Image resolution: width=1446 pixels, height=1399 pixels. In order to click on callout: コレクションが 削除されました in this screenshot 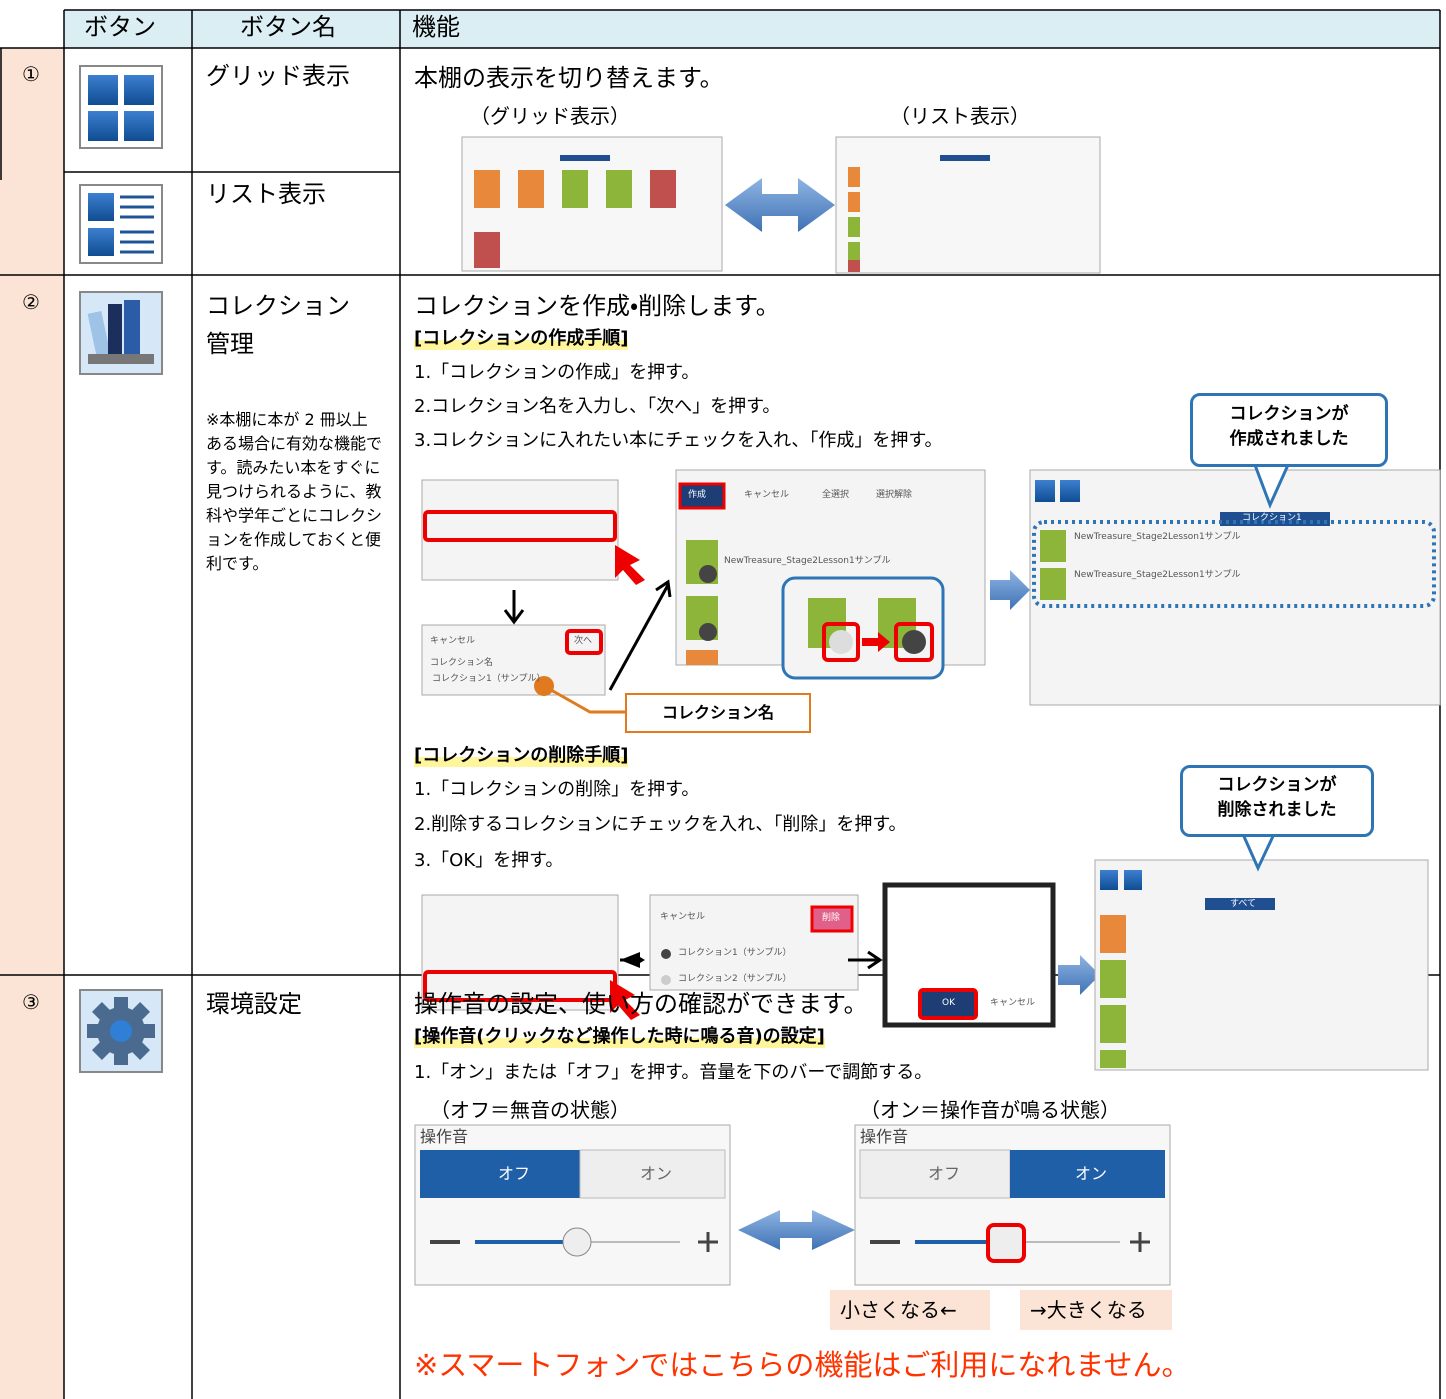, I will do `click(1277, 801)`.